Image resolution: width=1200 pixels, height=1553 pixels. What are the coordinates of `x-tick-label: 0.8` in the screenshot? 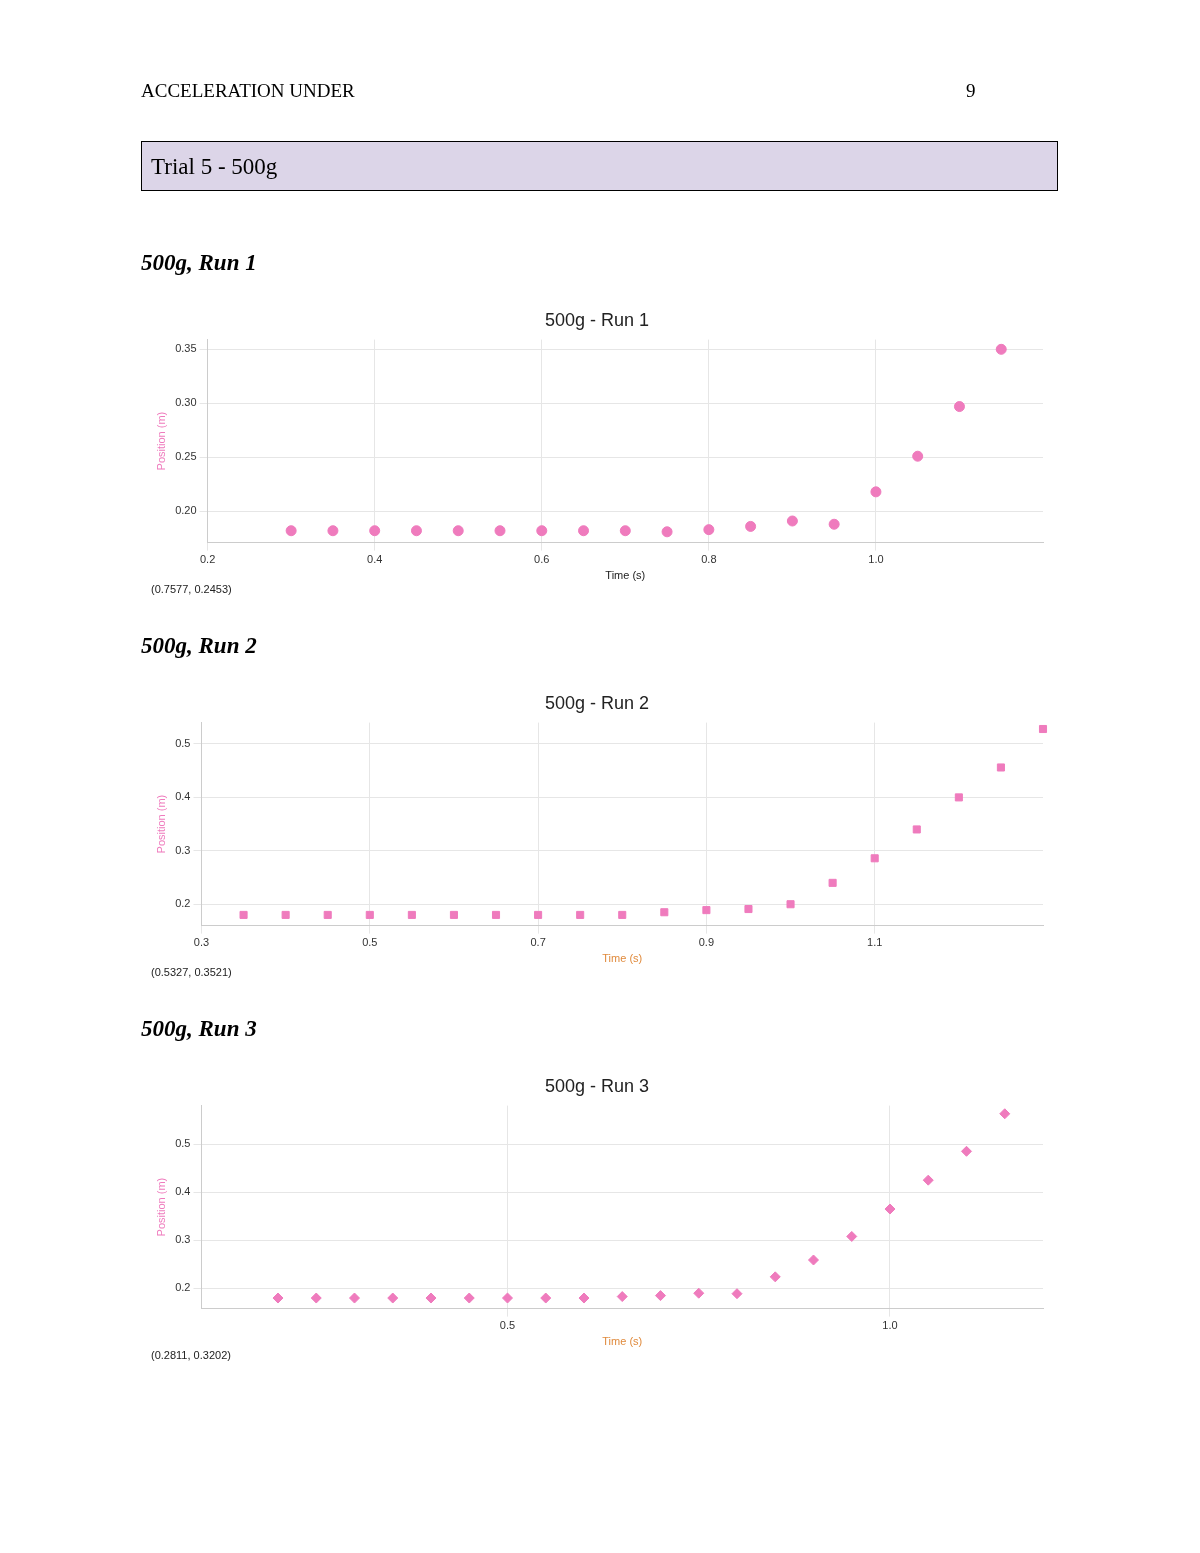 It's located at (709, 559).